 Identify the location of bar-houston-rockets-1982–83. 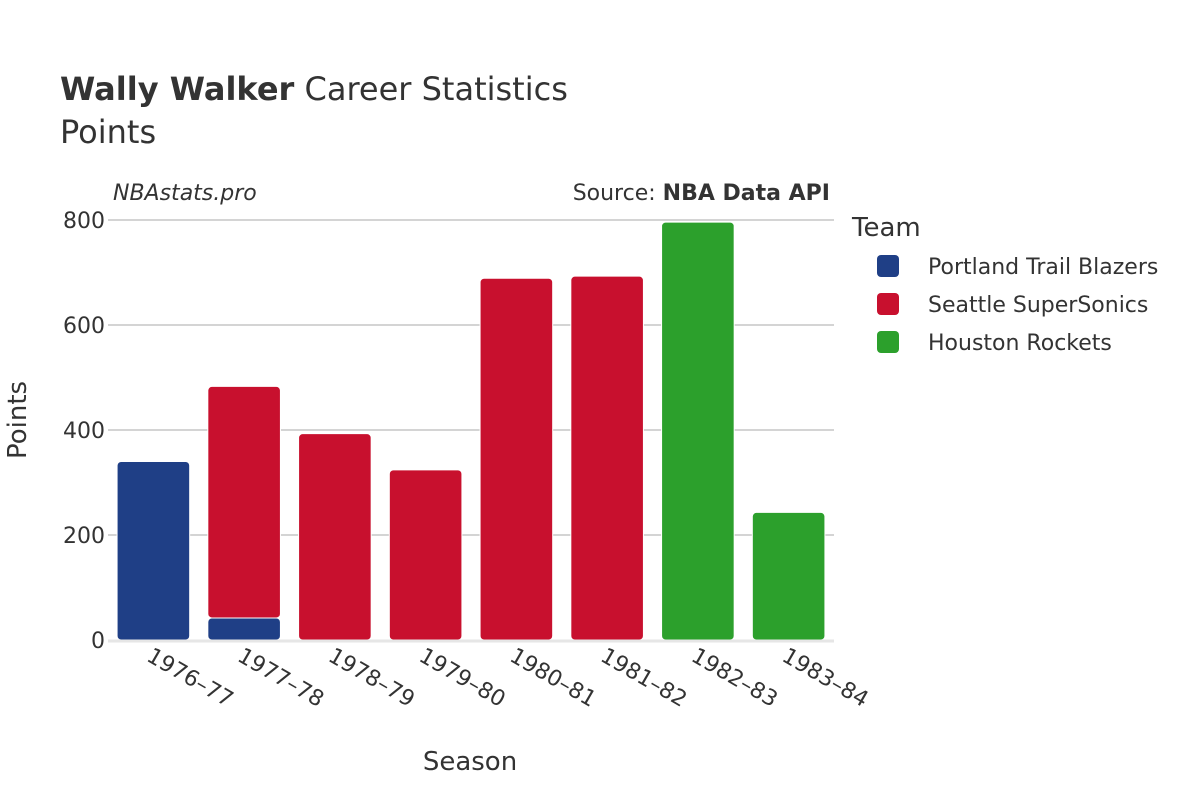
(698, 431).